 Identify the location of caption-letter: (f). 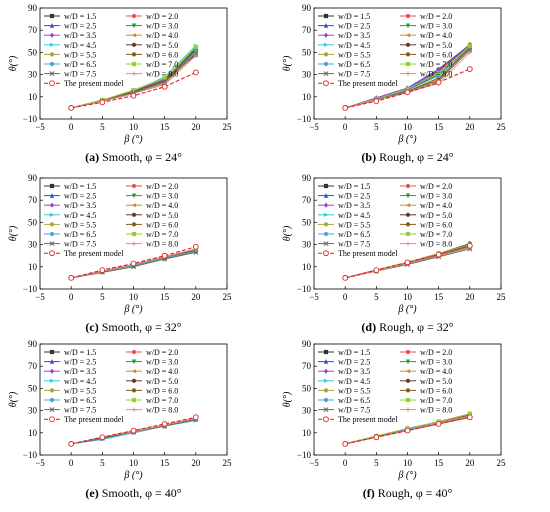
(369, 493).